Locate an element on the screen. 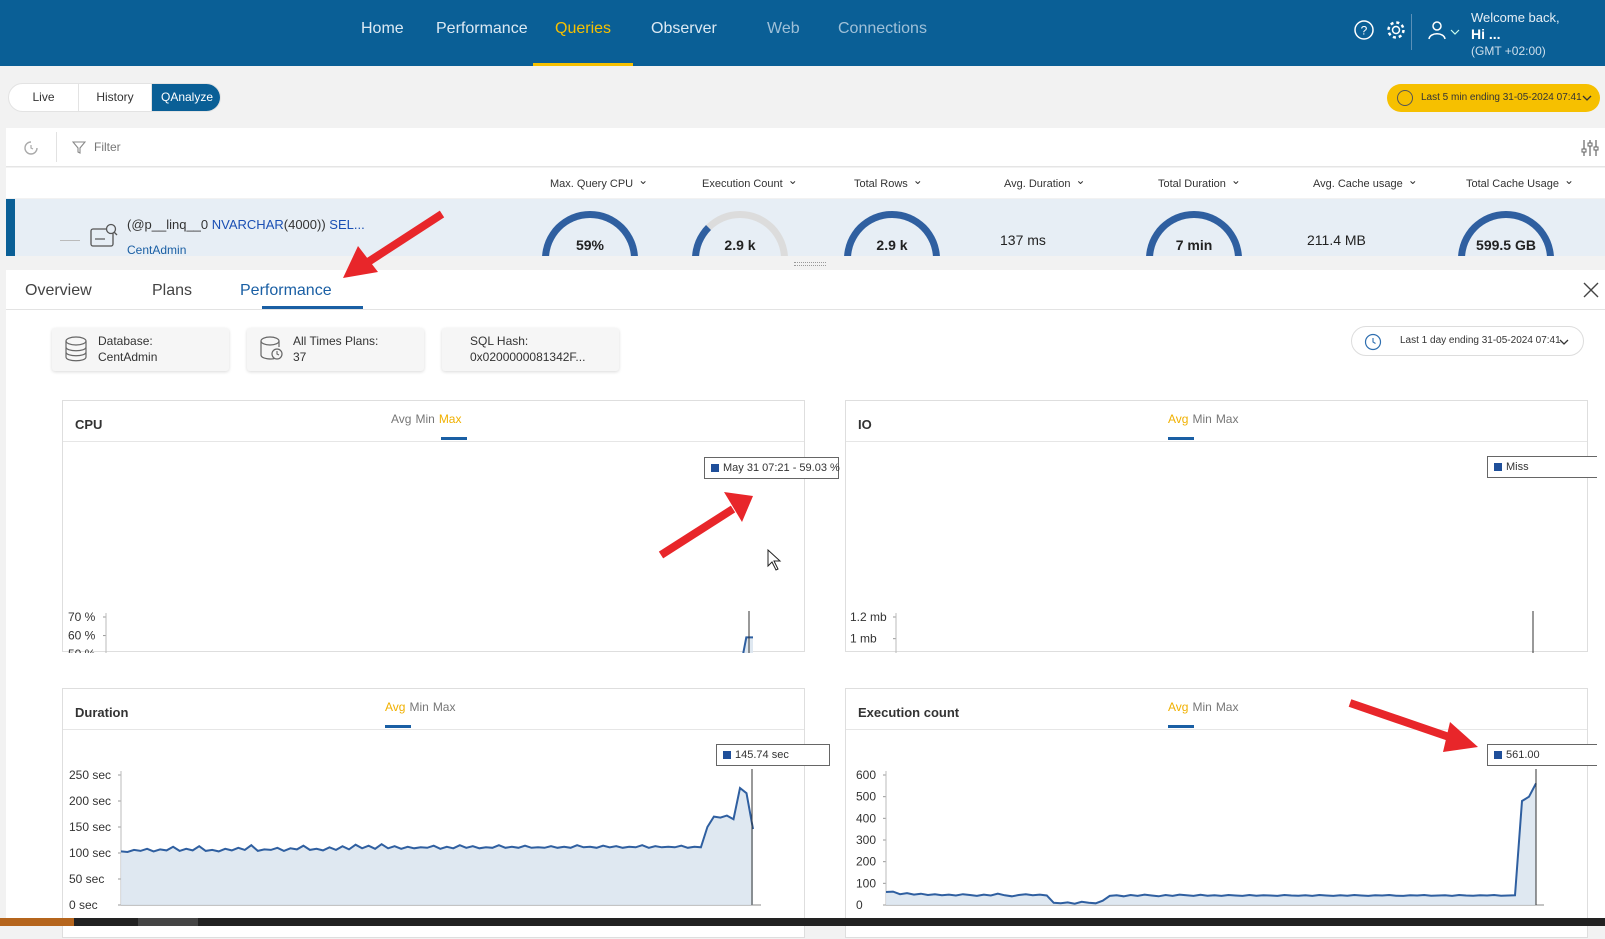  col-max-cpu: Max. Query CPU is located at coordinates (599, 183).